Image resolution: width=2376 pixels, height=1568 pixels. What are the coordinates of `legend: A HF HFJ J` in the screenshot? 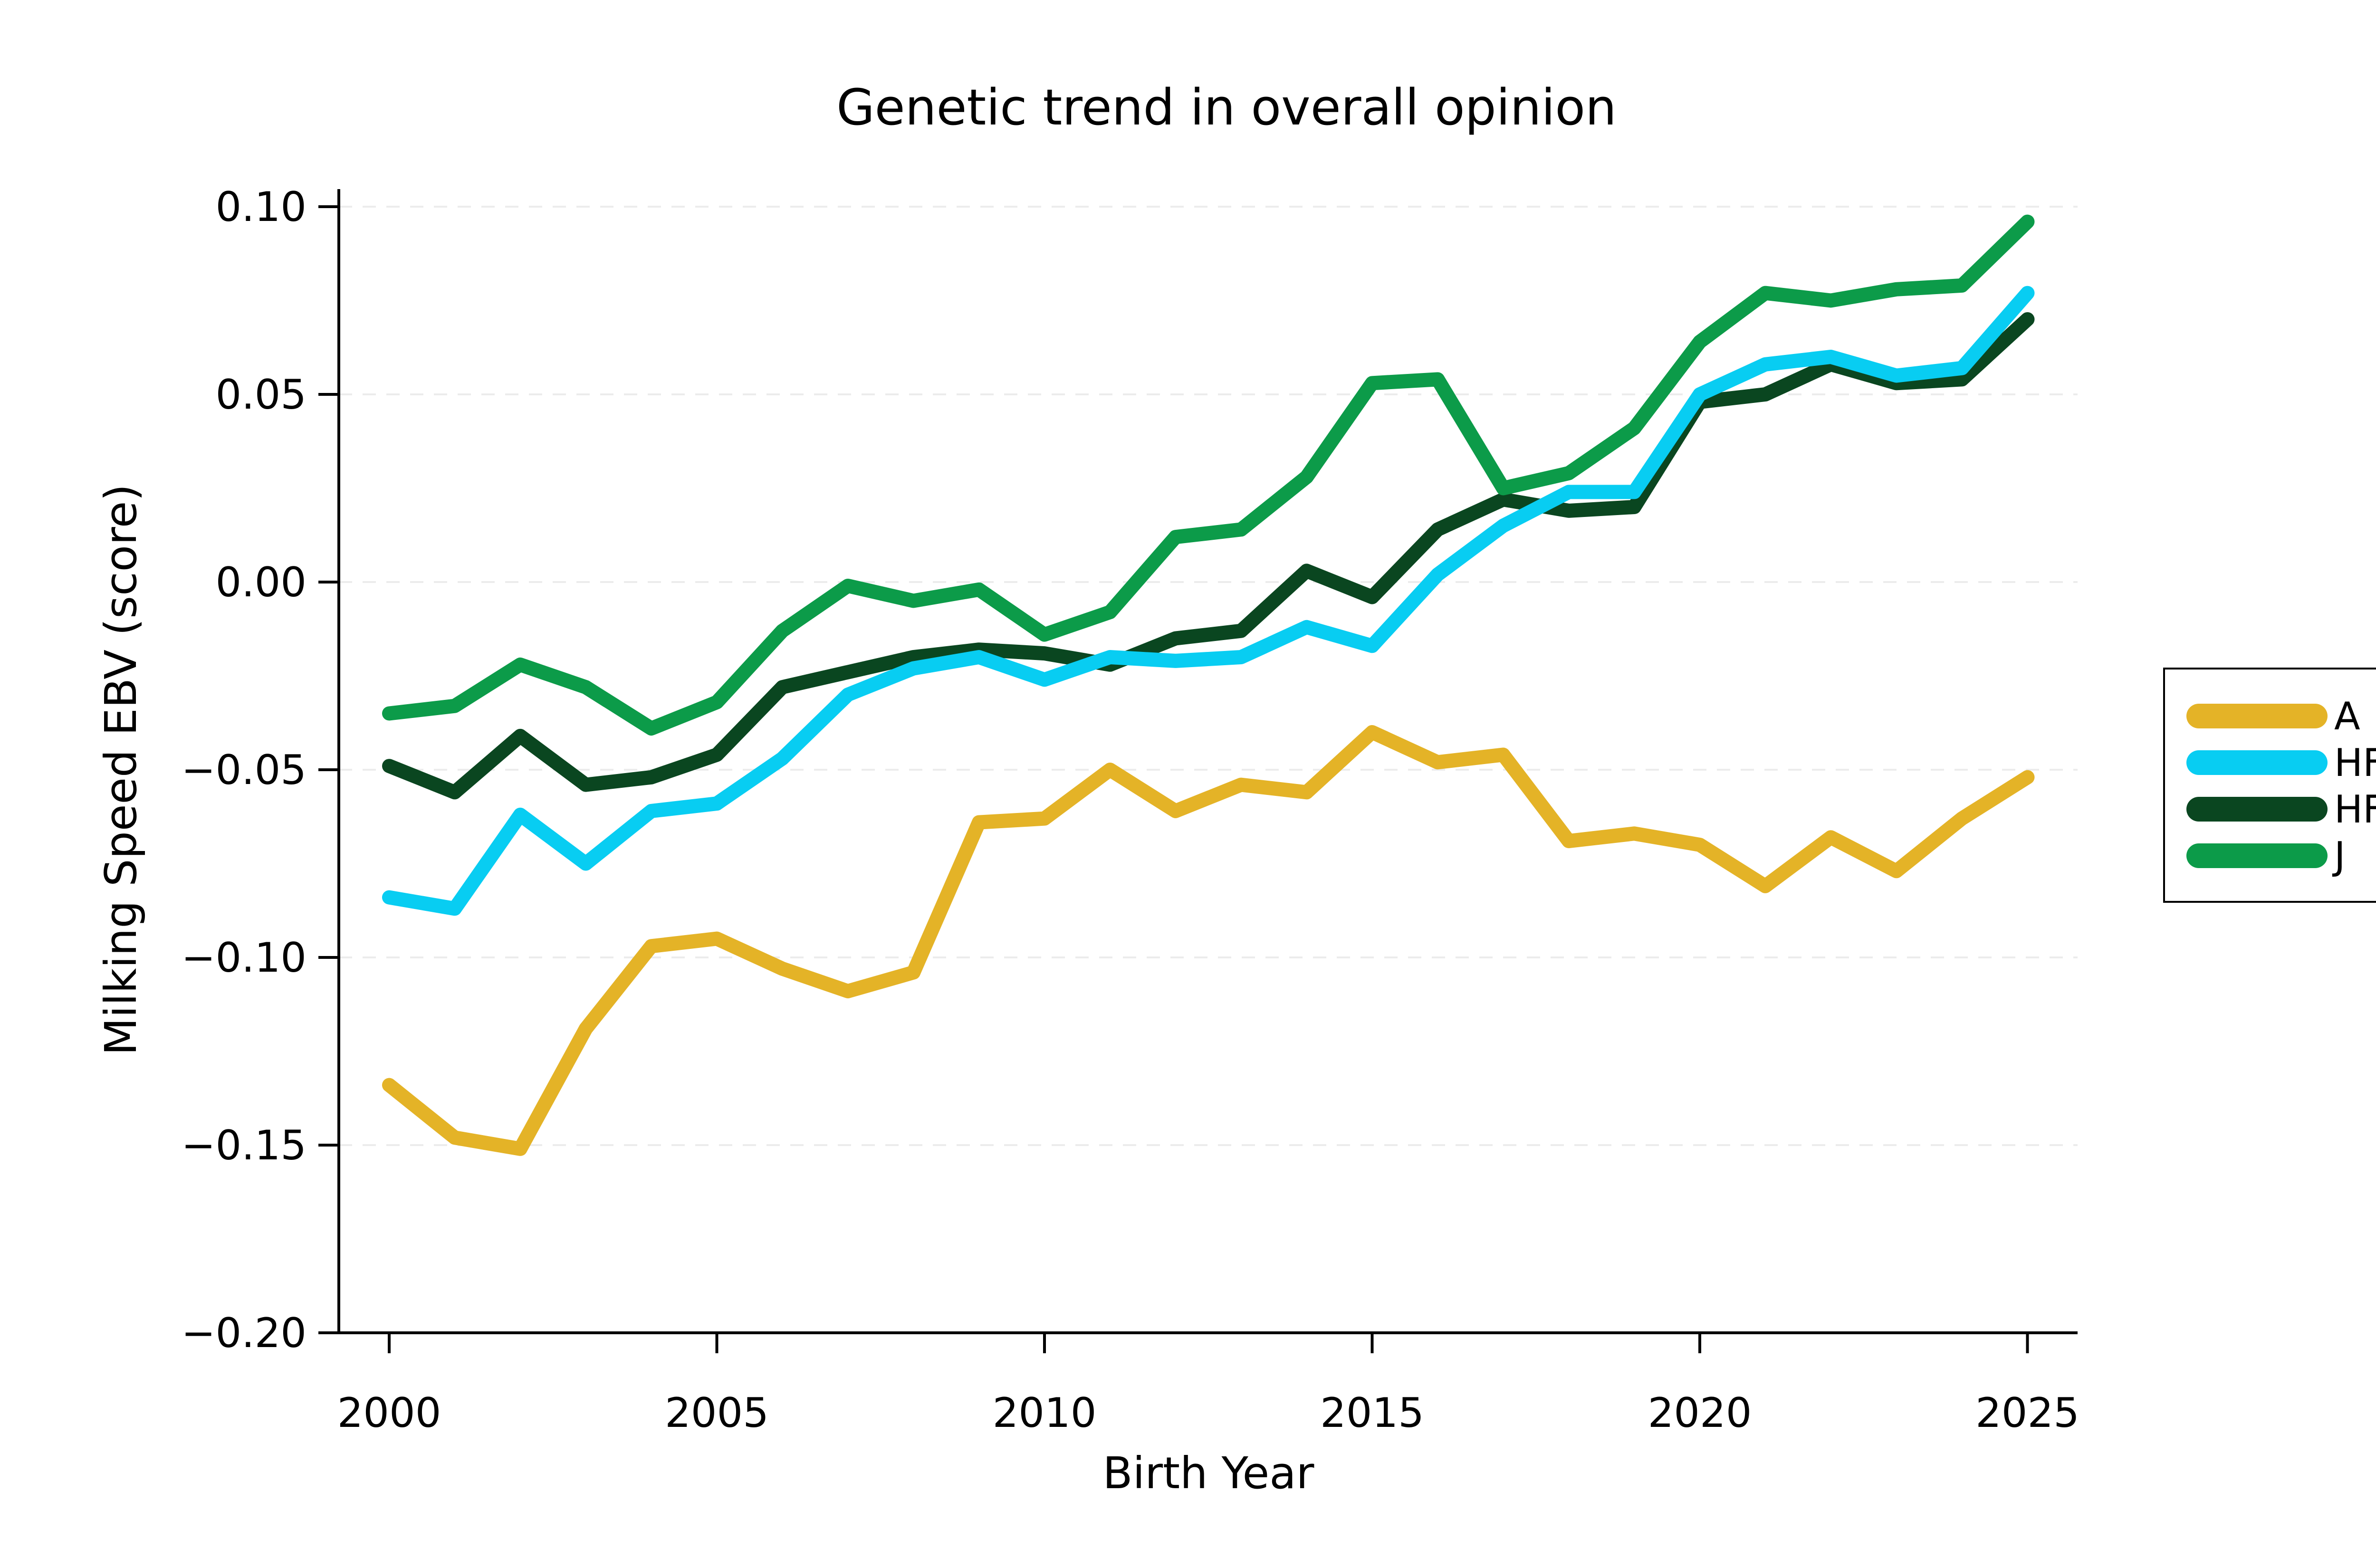 It's located at (2269, 786).